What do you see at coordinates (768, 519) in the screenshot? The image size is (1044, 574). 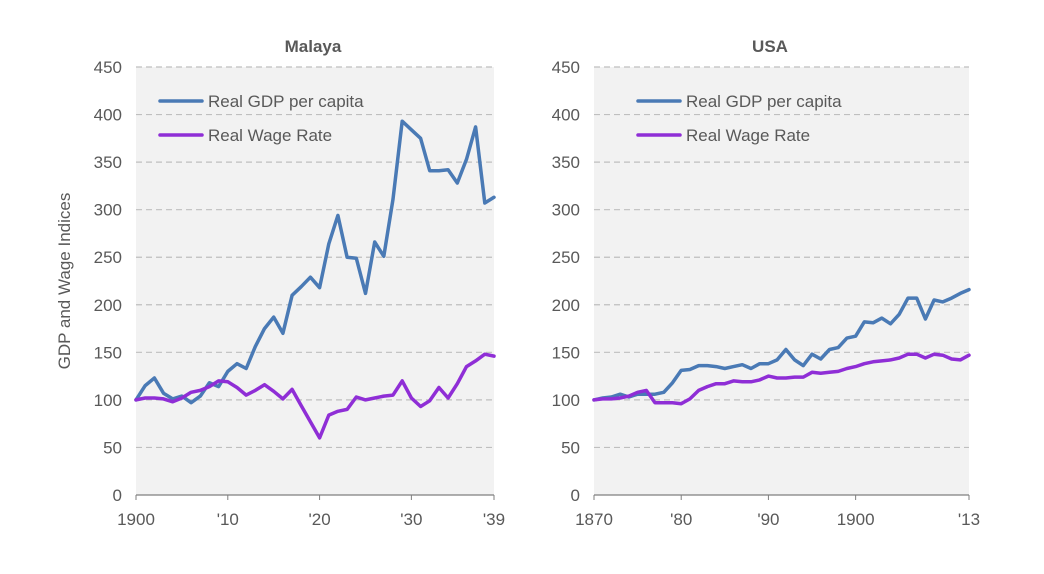 I see `usa-x-tick-label: '90` at bounding box center [768, 519].